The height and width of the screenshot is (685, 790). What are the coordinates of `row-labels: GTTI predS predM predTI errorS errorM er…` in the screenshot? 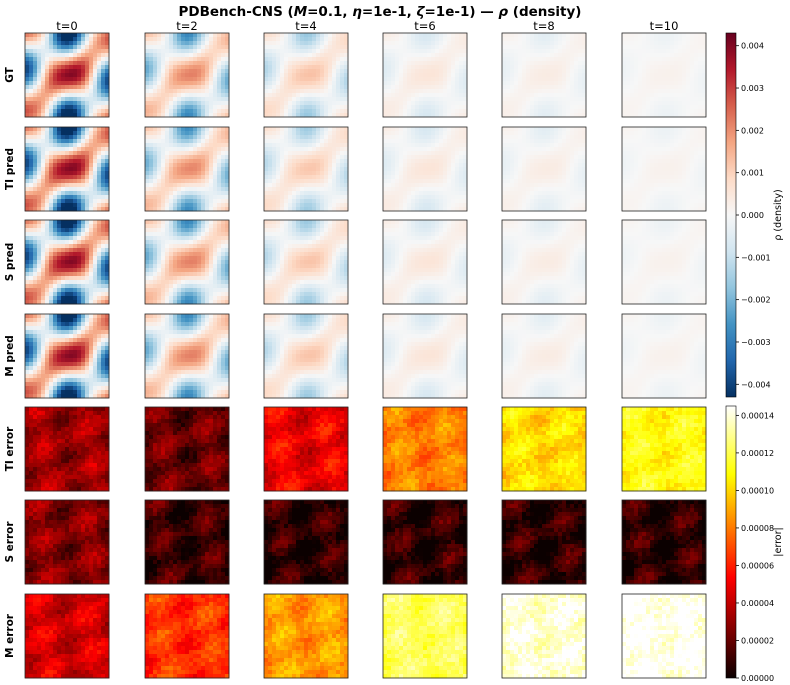 It's located at (10, 362).